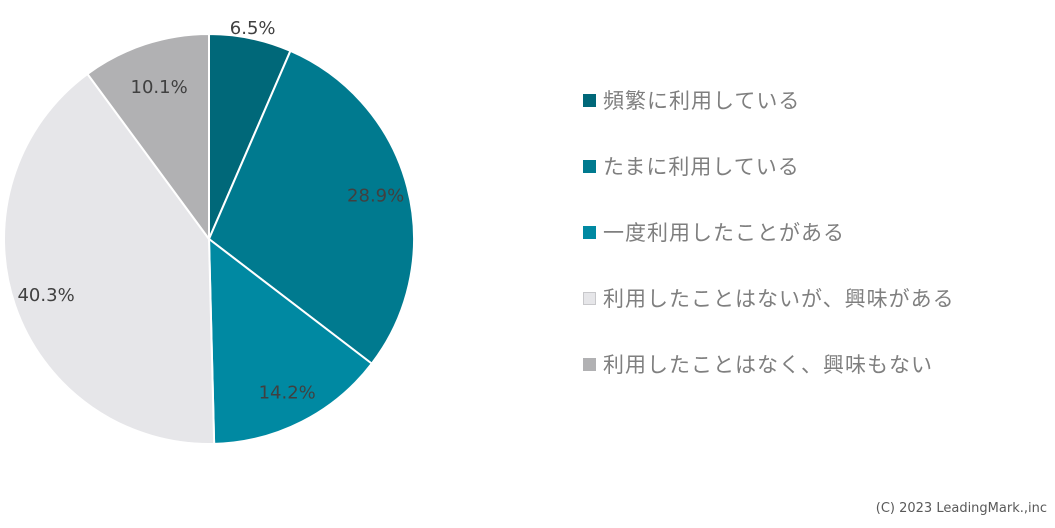 This screenshot has width=1055, height=528. Describe the element at coordinates (701, 167) in the screenshot. I see `legend-label: たまに利用している` at that location.